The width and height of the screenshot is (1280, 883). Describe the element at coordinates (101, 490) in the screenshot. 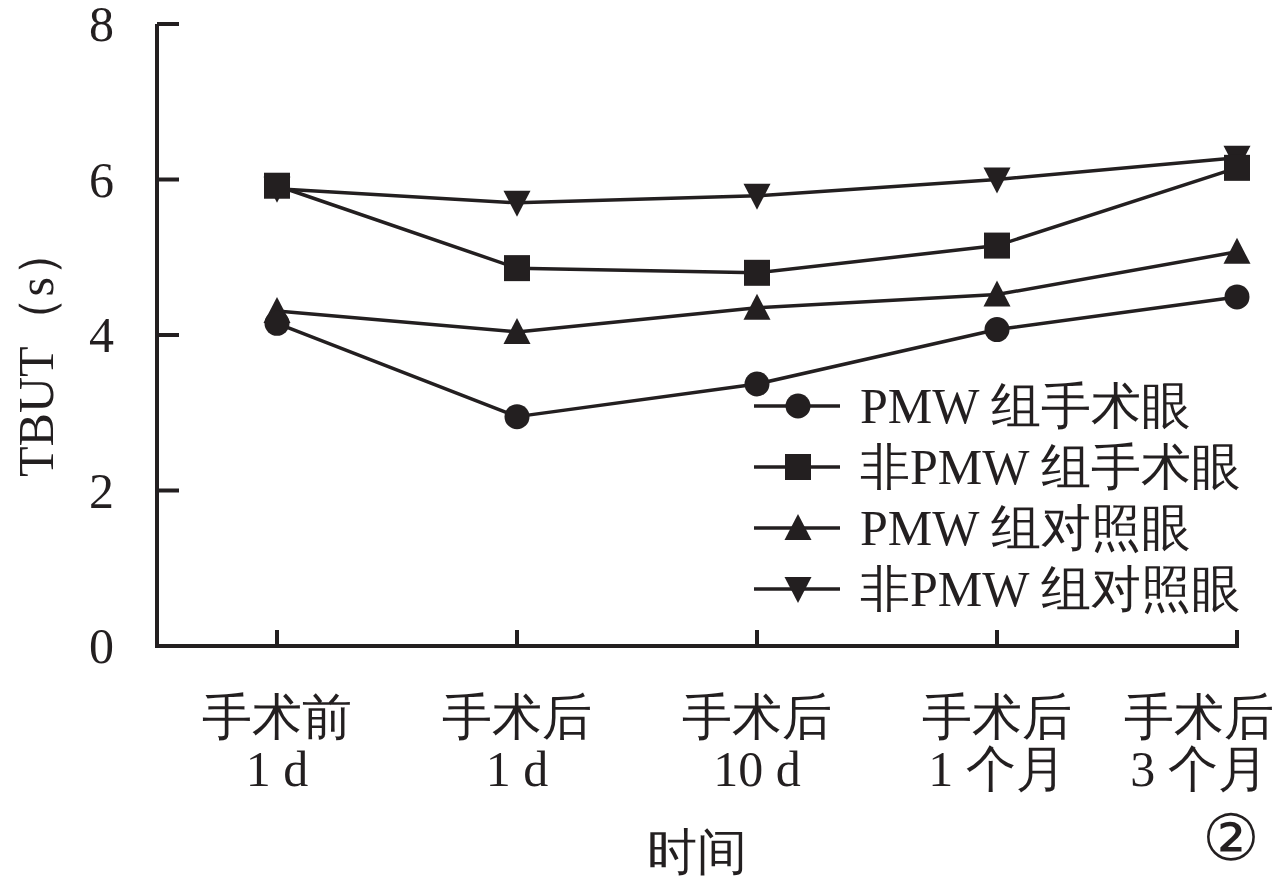

I see `y-tick-label: 2` at that location.